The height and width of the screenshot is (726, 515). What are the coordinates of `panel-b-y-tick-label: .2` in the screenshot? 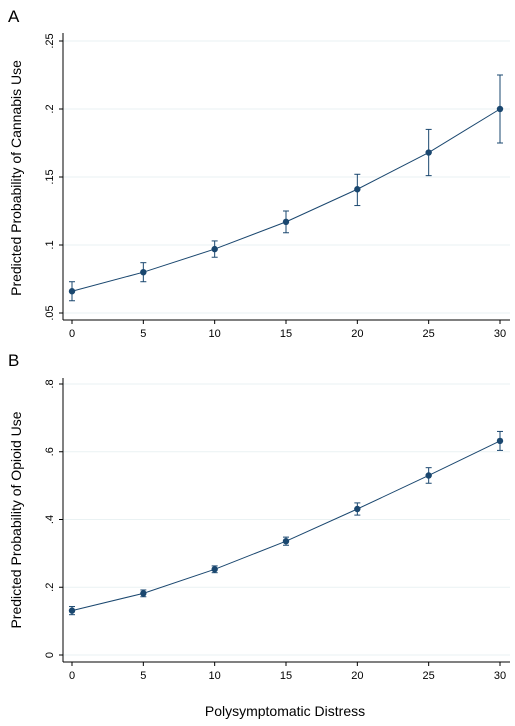 It's located at (50, 587).